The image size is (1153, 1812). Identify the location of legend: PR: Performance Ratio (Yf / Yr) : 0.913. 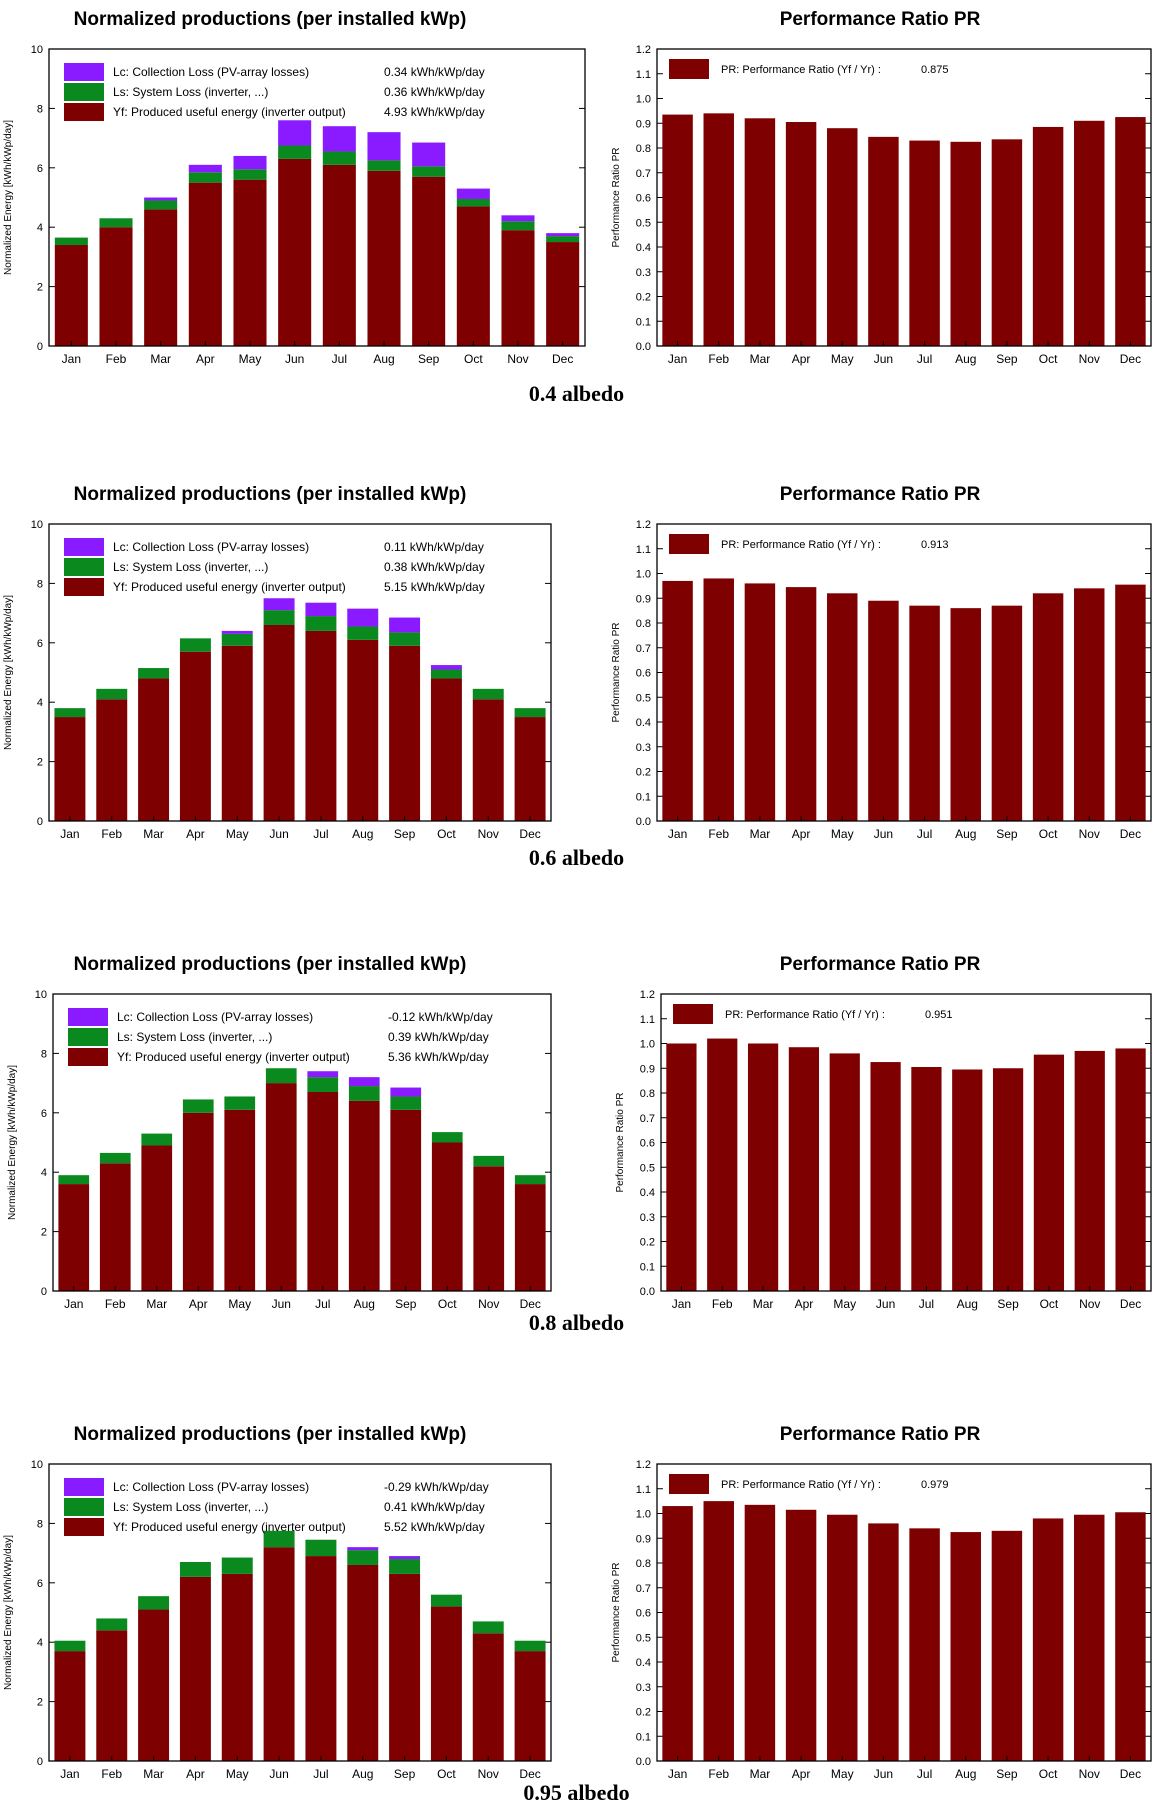
(809, 544).